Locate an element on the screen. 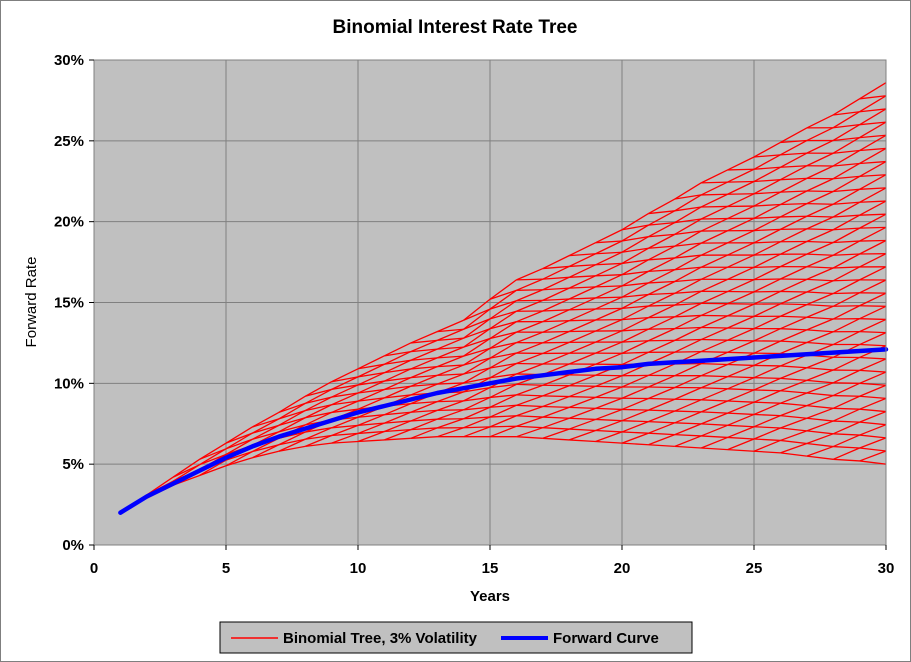 This screenshot has height=662, width=911. y-tick-label: 25% is located at coordinates (69, 141).